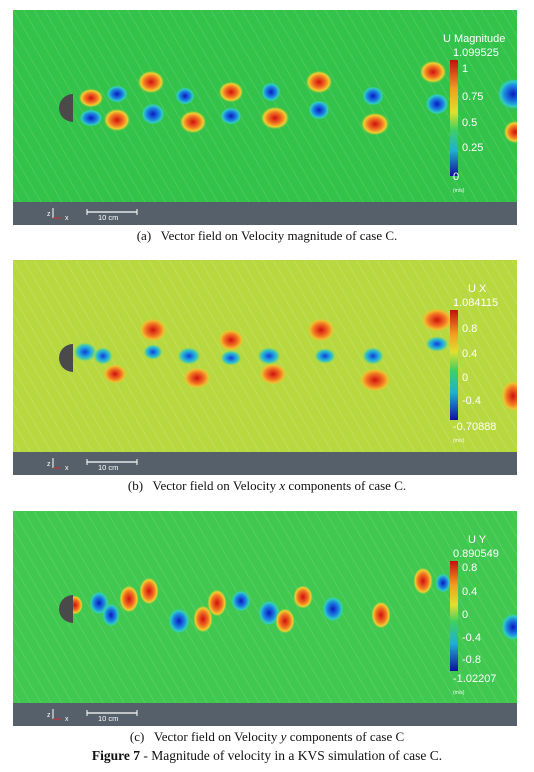  Describe the element at coordinates (135, 485) in the screenshot. I see `caption-b-prefix: (b)` at that location.